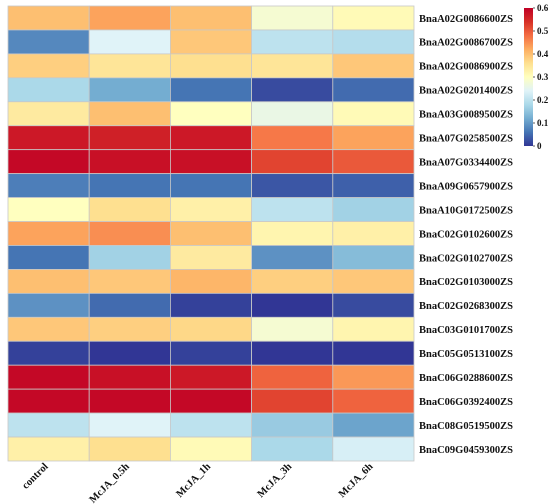 Image resolution: width=550 pixels, height=504 pixels. I want to click on colorbar-tick-label: 0.6, so click(543, 8).